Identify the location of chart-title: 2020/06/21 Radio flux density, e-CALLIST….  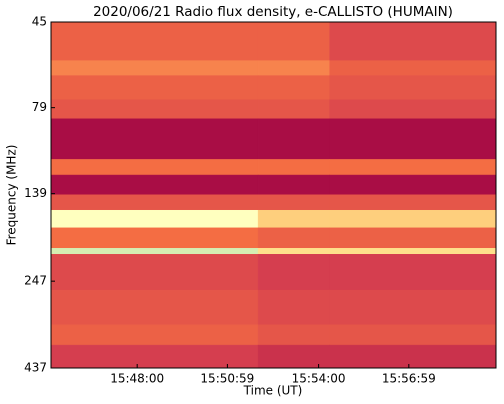
(273, 12).